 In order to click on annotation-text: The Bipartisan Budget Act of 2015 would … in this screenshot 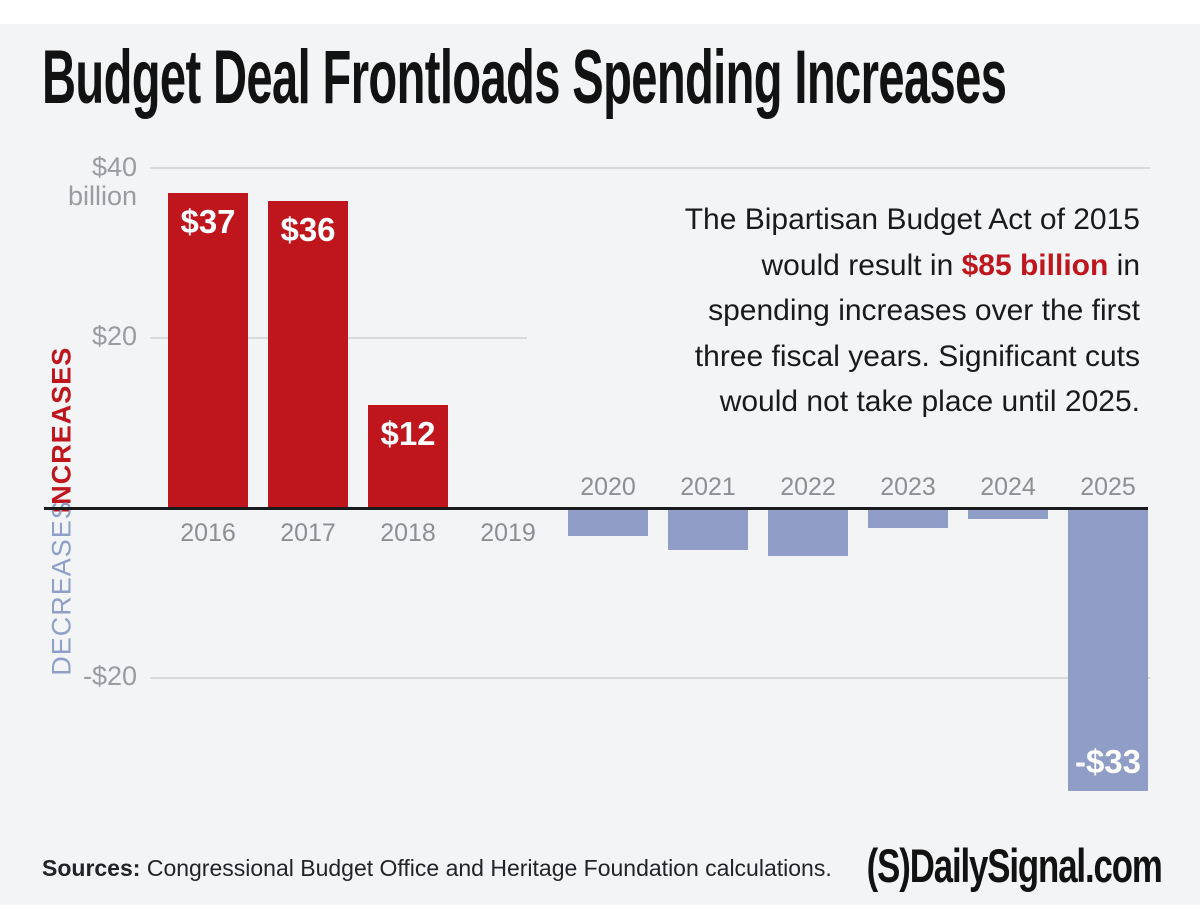, I will do `click(887, 311)`.